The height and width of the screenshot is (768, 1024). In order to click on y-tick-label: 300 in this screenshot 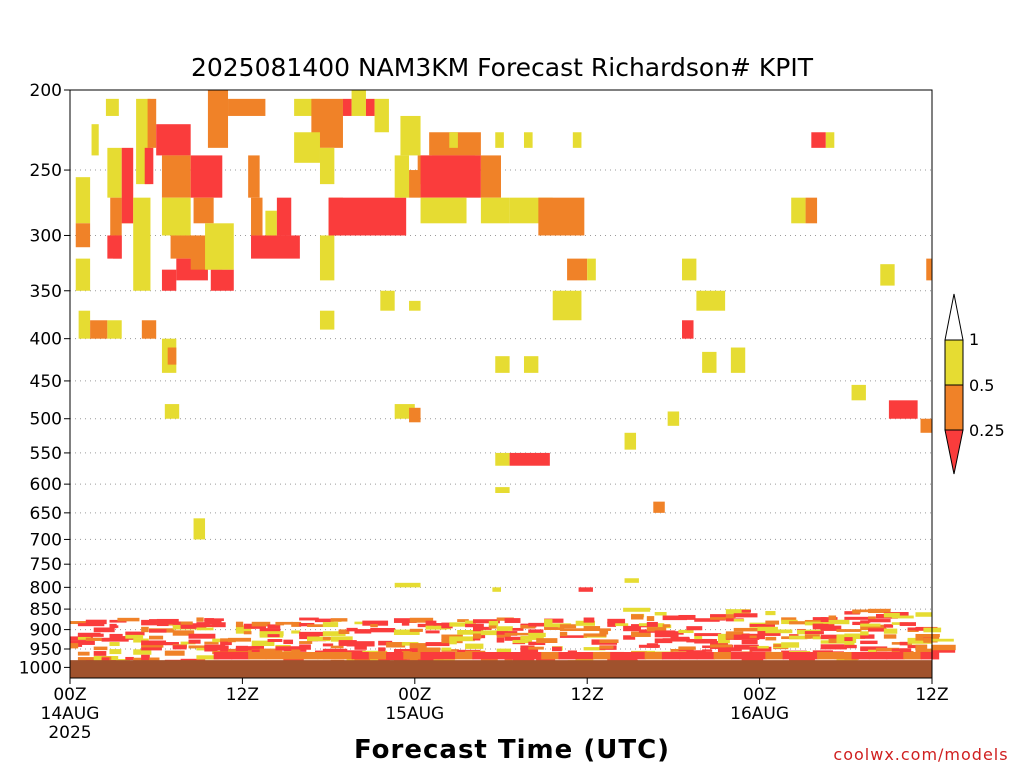, I will do `click(46, 236)`.